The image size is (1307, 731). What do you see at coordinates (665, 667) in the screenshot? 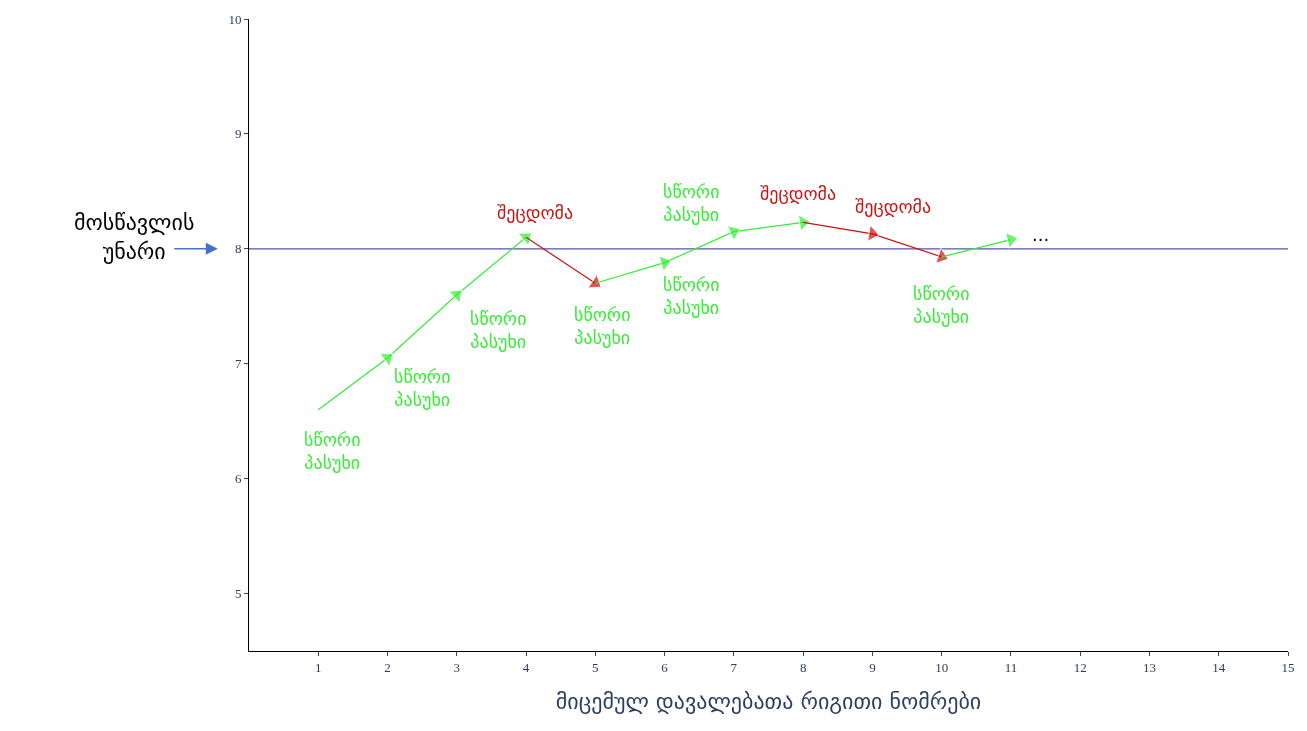
I see `x-tick-label: 6` at bounding box center [665, 667].